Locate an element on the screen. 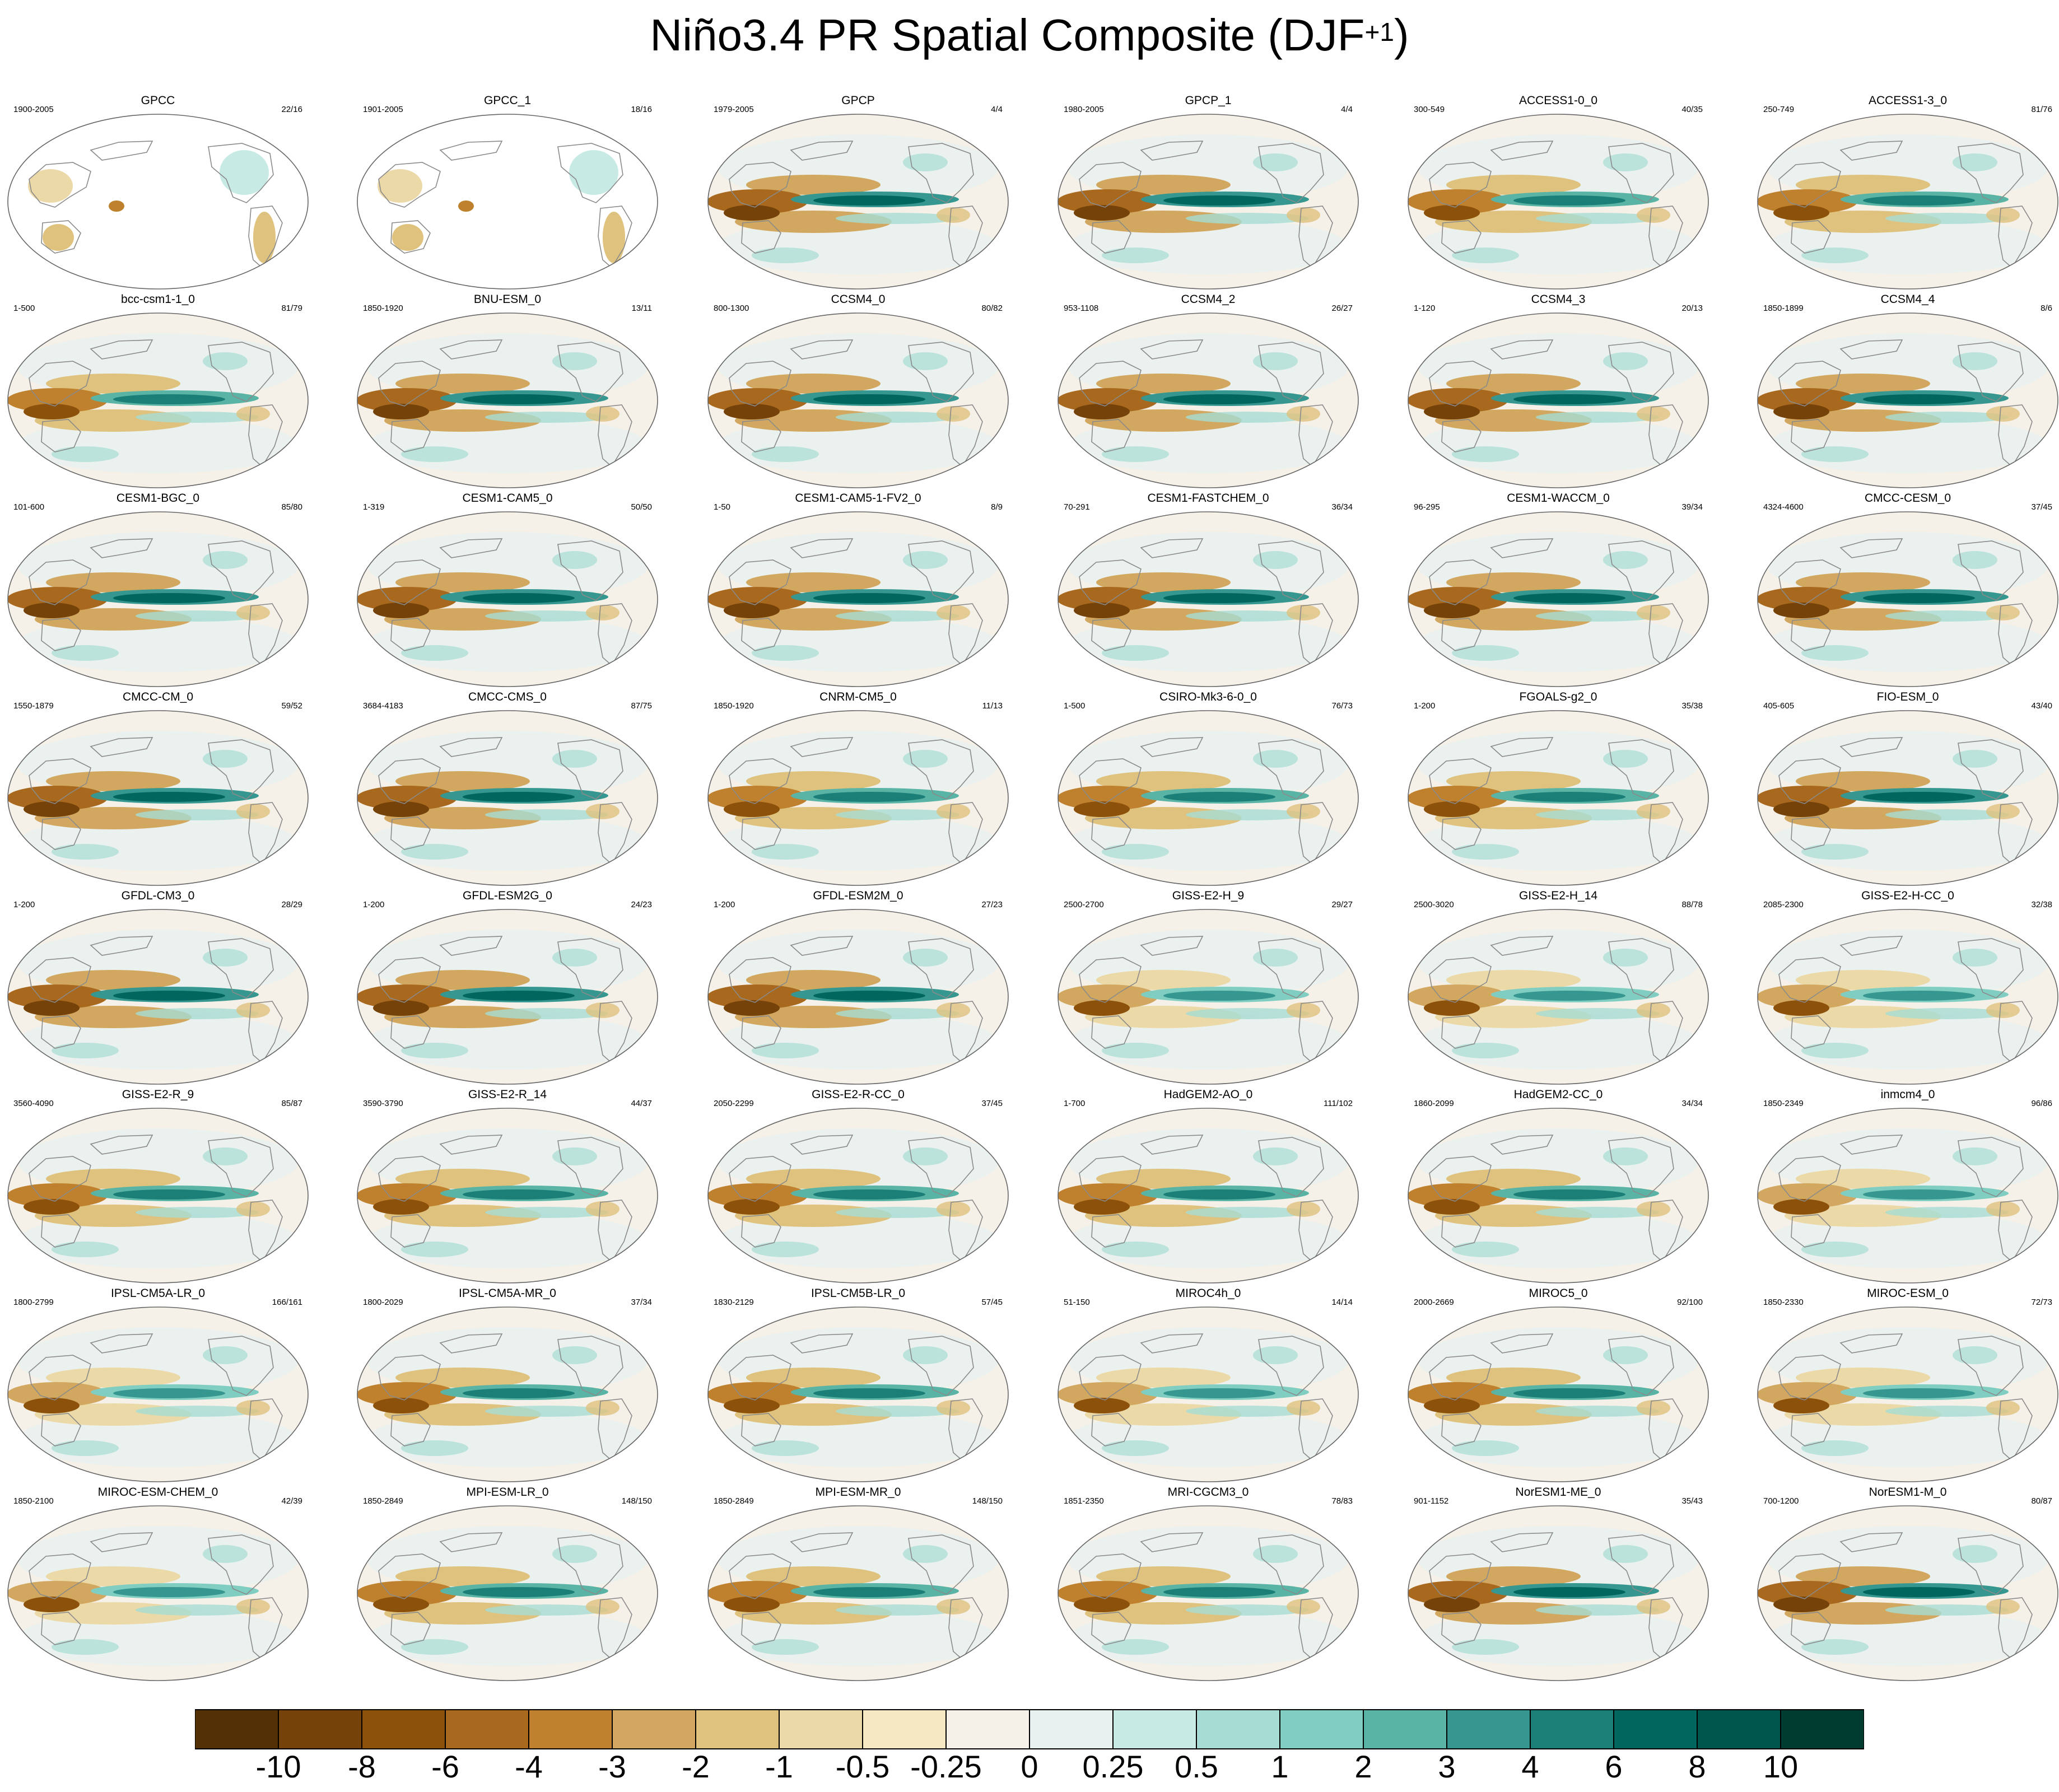 The height and width of the screenshot is (1792, 2059). panel-title: GPCP_1 is located at coordinates (1209, 101).